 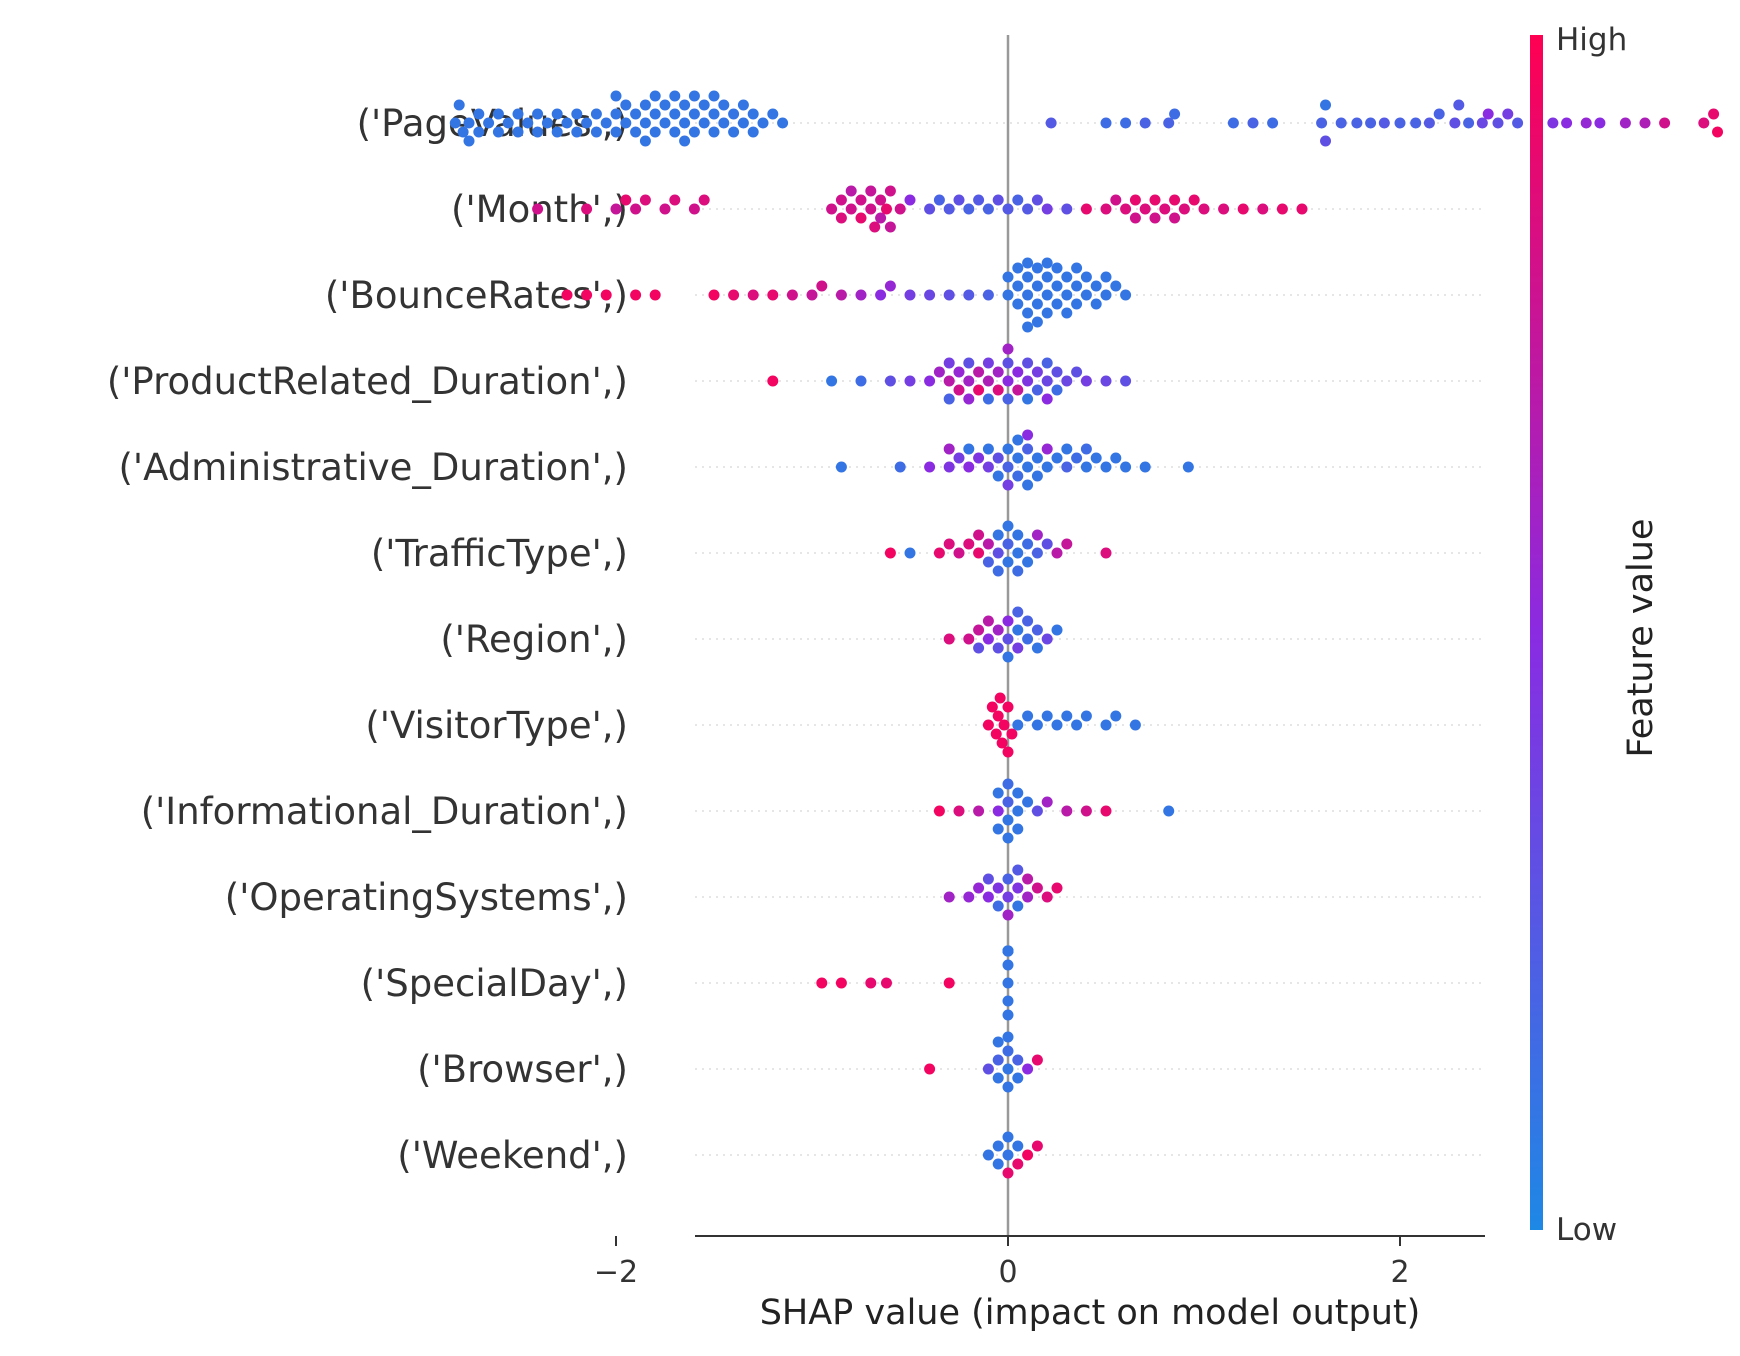 I want to click on feature-label: ('TrafficType',), so click(x=499, y=553).